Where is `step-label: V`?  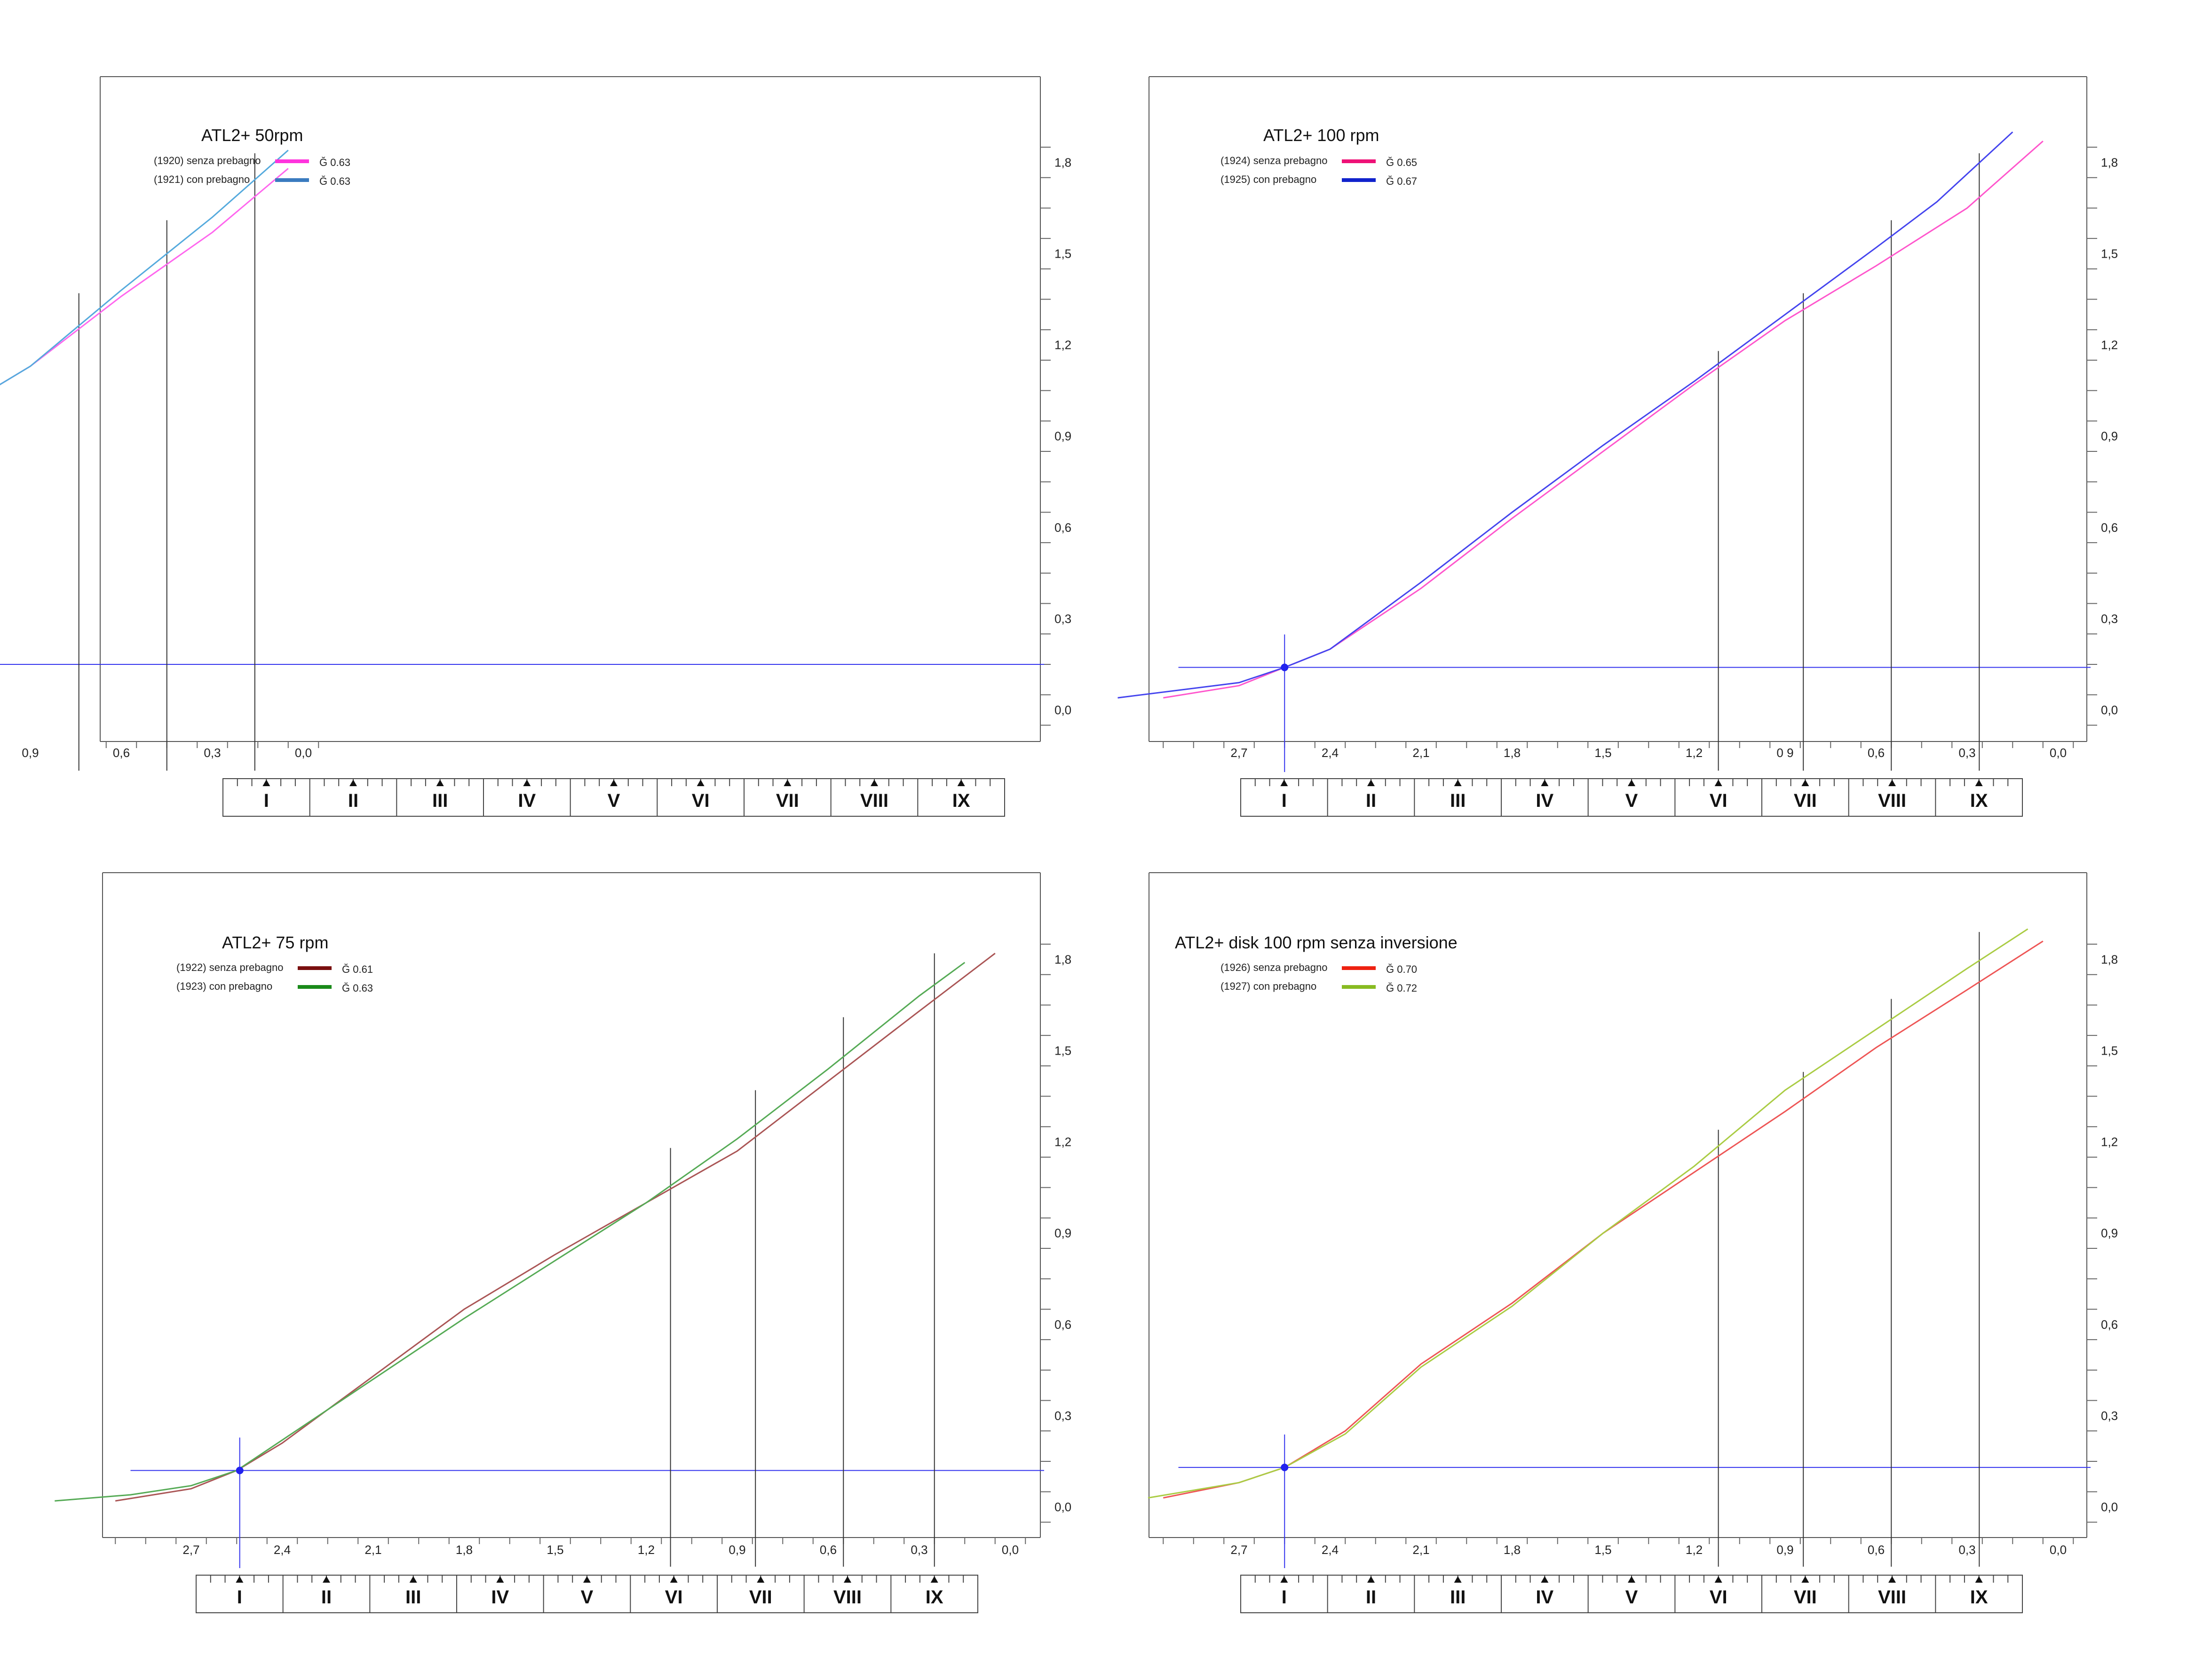
step-label: V is located at coordinates (1631, 800).